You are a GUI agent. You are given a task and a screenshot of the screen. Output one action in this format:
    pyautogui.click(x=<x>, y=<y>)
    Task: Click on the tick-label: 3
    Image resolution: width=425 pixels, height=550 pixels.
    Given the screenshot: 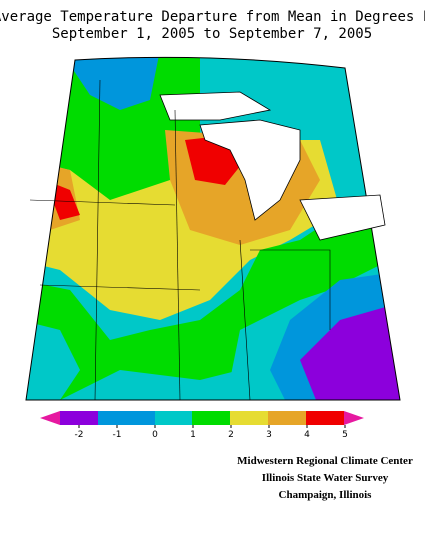 What is the action you would take?
    pyautogui.click(x=269, y=435)
    